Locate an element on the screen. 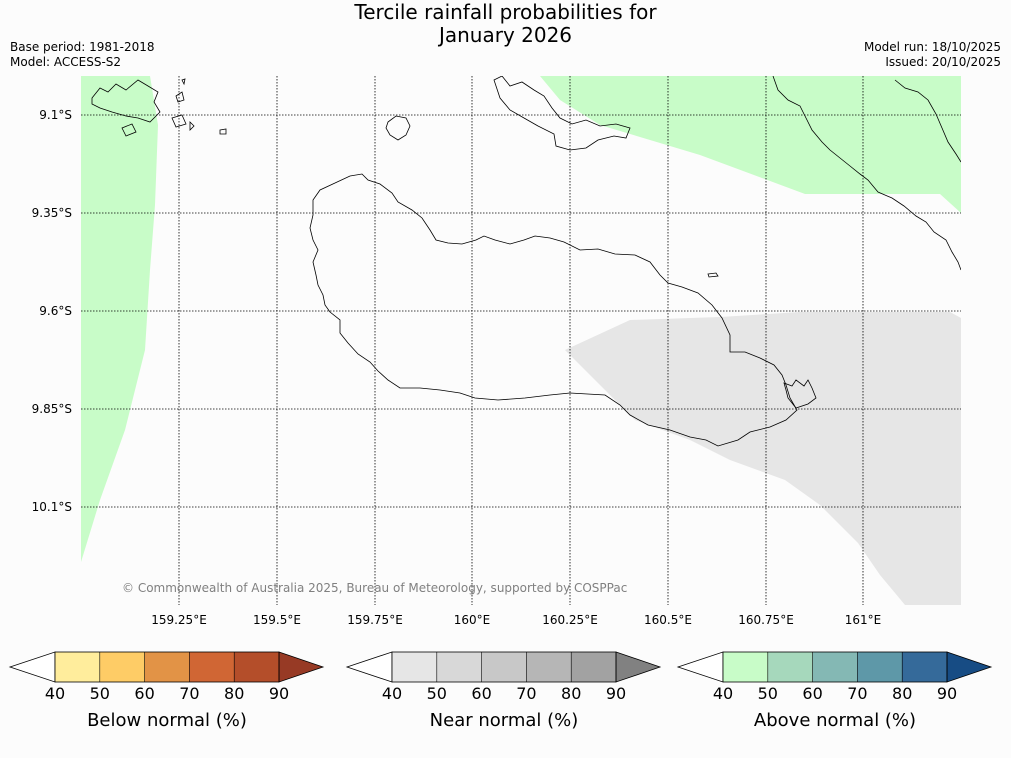  above-normal-region-northeast is located at coordinates (750, 144).